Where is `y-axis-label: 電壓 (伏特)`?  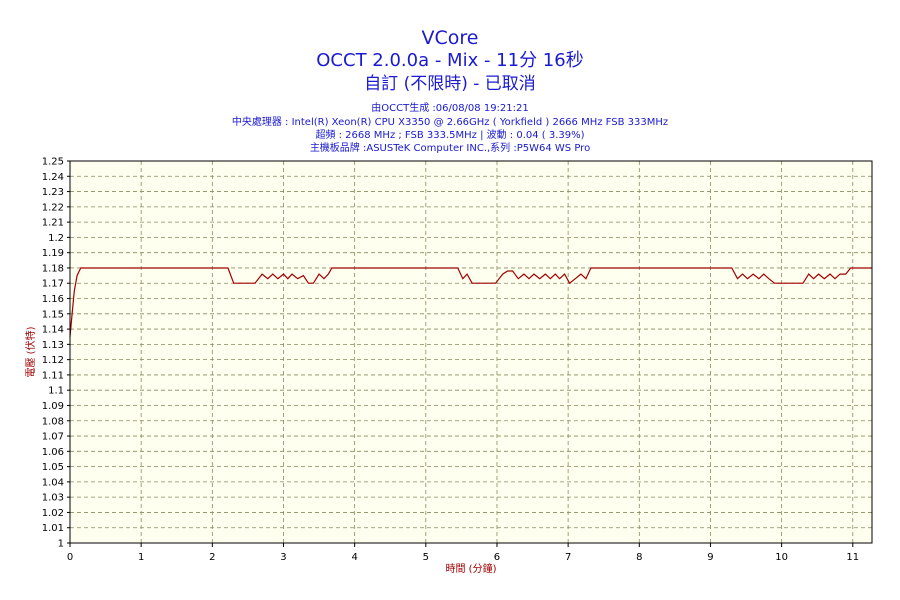
y-axis-label: 電壓 (伏特) is located at coordinates (30, 351).